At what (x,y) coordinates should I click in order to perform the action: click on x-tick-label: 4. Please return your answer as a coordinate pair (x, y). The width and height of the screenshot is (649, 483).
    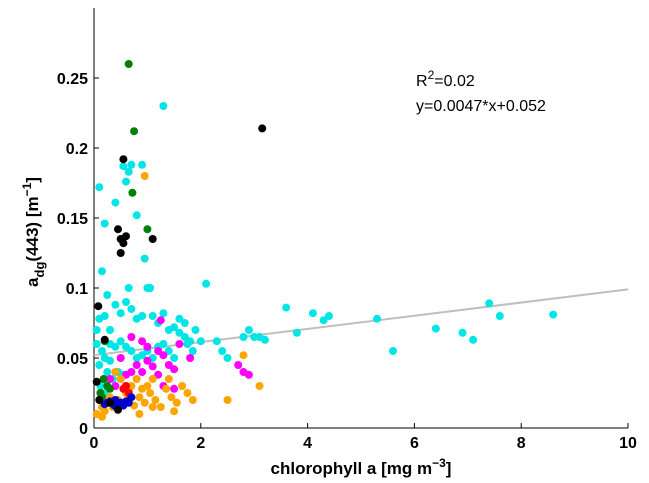
    Looking at the image, I should click on (307, 443).